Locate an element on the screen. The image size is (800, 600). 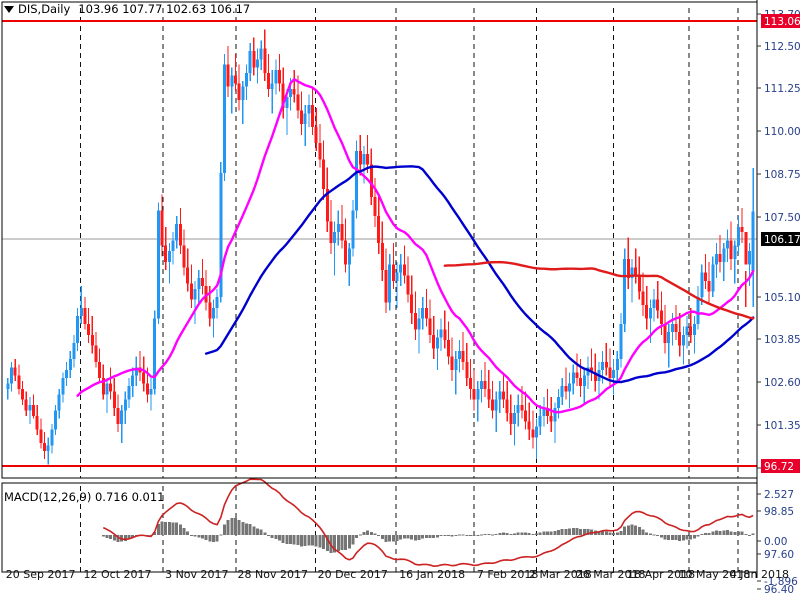
price-badges: 113.06 106.17 96.72 is located at coordinates (780, 243).